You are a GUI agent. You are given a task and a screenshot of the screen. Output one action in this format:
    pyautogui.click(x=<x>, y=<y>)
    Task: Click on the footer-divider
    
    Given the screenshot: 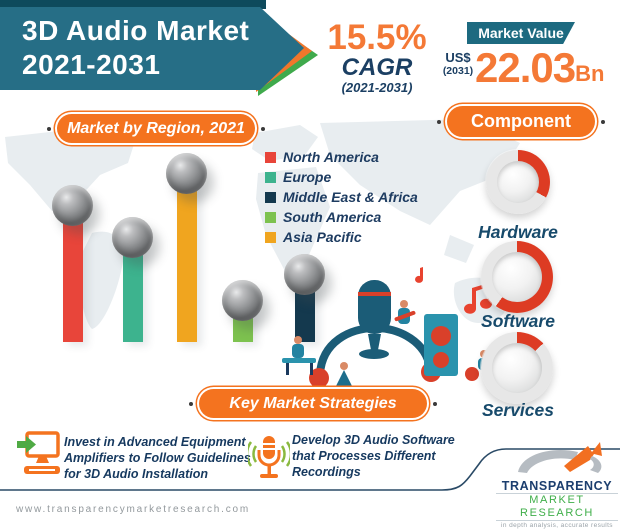 What is the action you would take?
    pyautogui.click(x=310, y=469)
    